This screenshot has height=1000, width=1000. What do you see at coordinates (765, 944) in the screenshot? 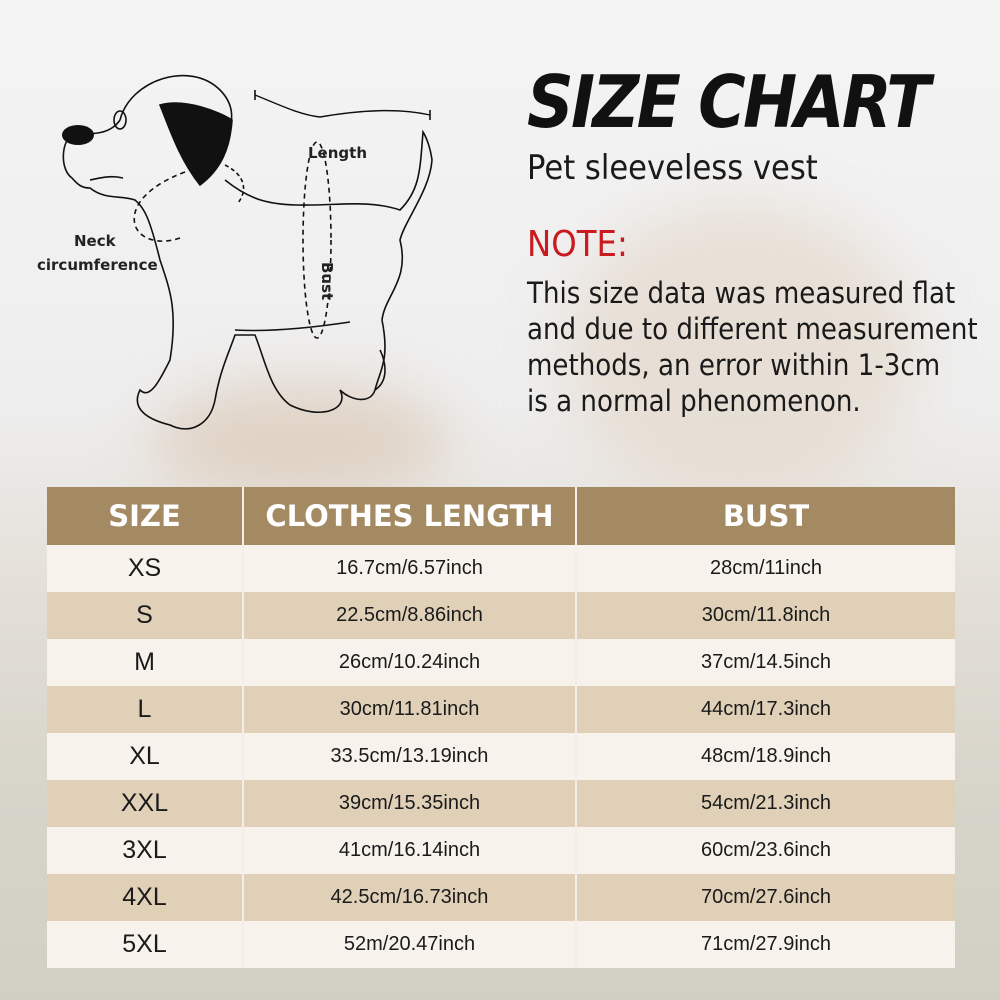
I see `bust-cell: 71cm/27.9inch` at bounding box center [765, 944].